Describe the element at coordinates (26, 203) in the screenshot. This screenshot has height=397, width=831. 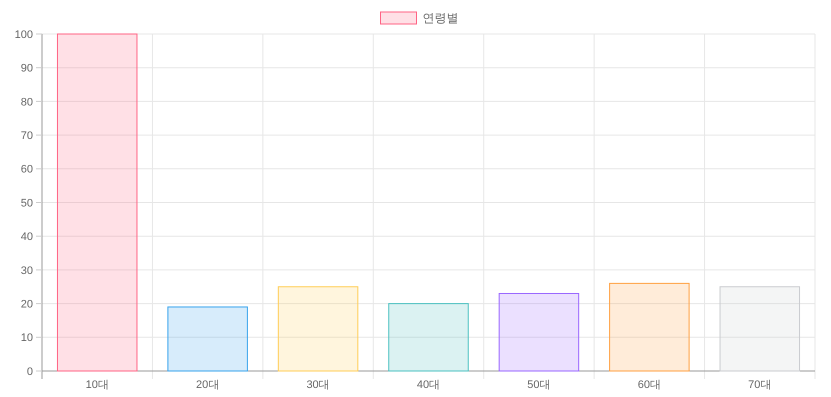
I see `y-tick-label: 50` at that location.